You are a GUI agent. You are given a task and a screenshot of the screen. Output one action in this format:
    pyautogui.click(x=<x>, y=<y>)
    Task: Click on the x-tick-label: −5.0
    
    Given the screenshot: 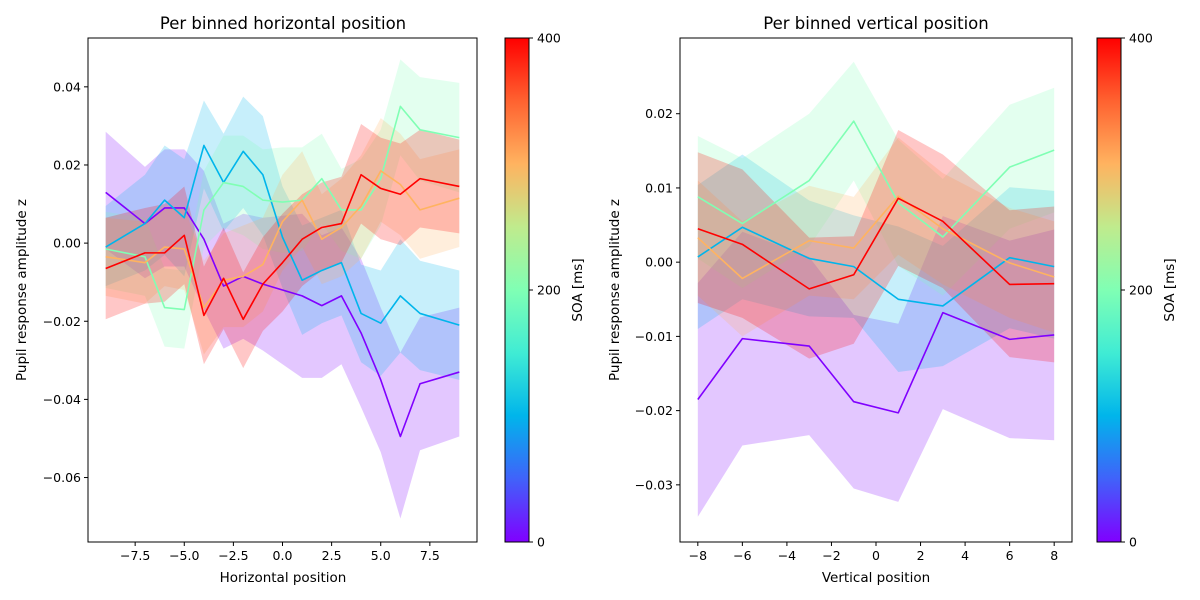 What is the action you would take?
    pyautogui.click(x=184, y=555)
    